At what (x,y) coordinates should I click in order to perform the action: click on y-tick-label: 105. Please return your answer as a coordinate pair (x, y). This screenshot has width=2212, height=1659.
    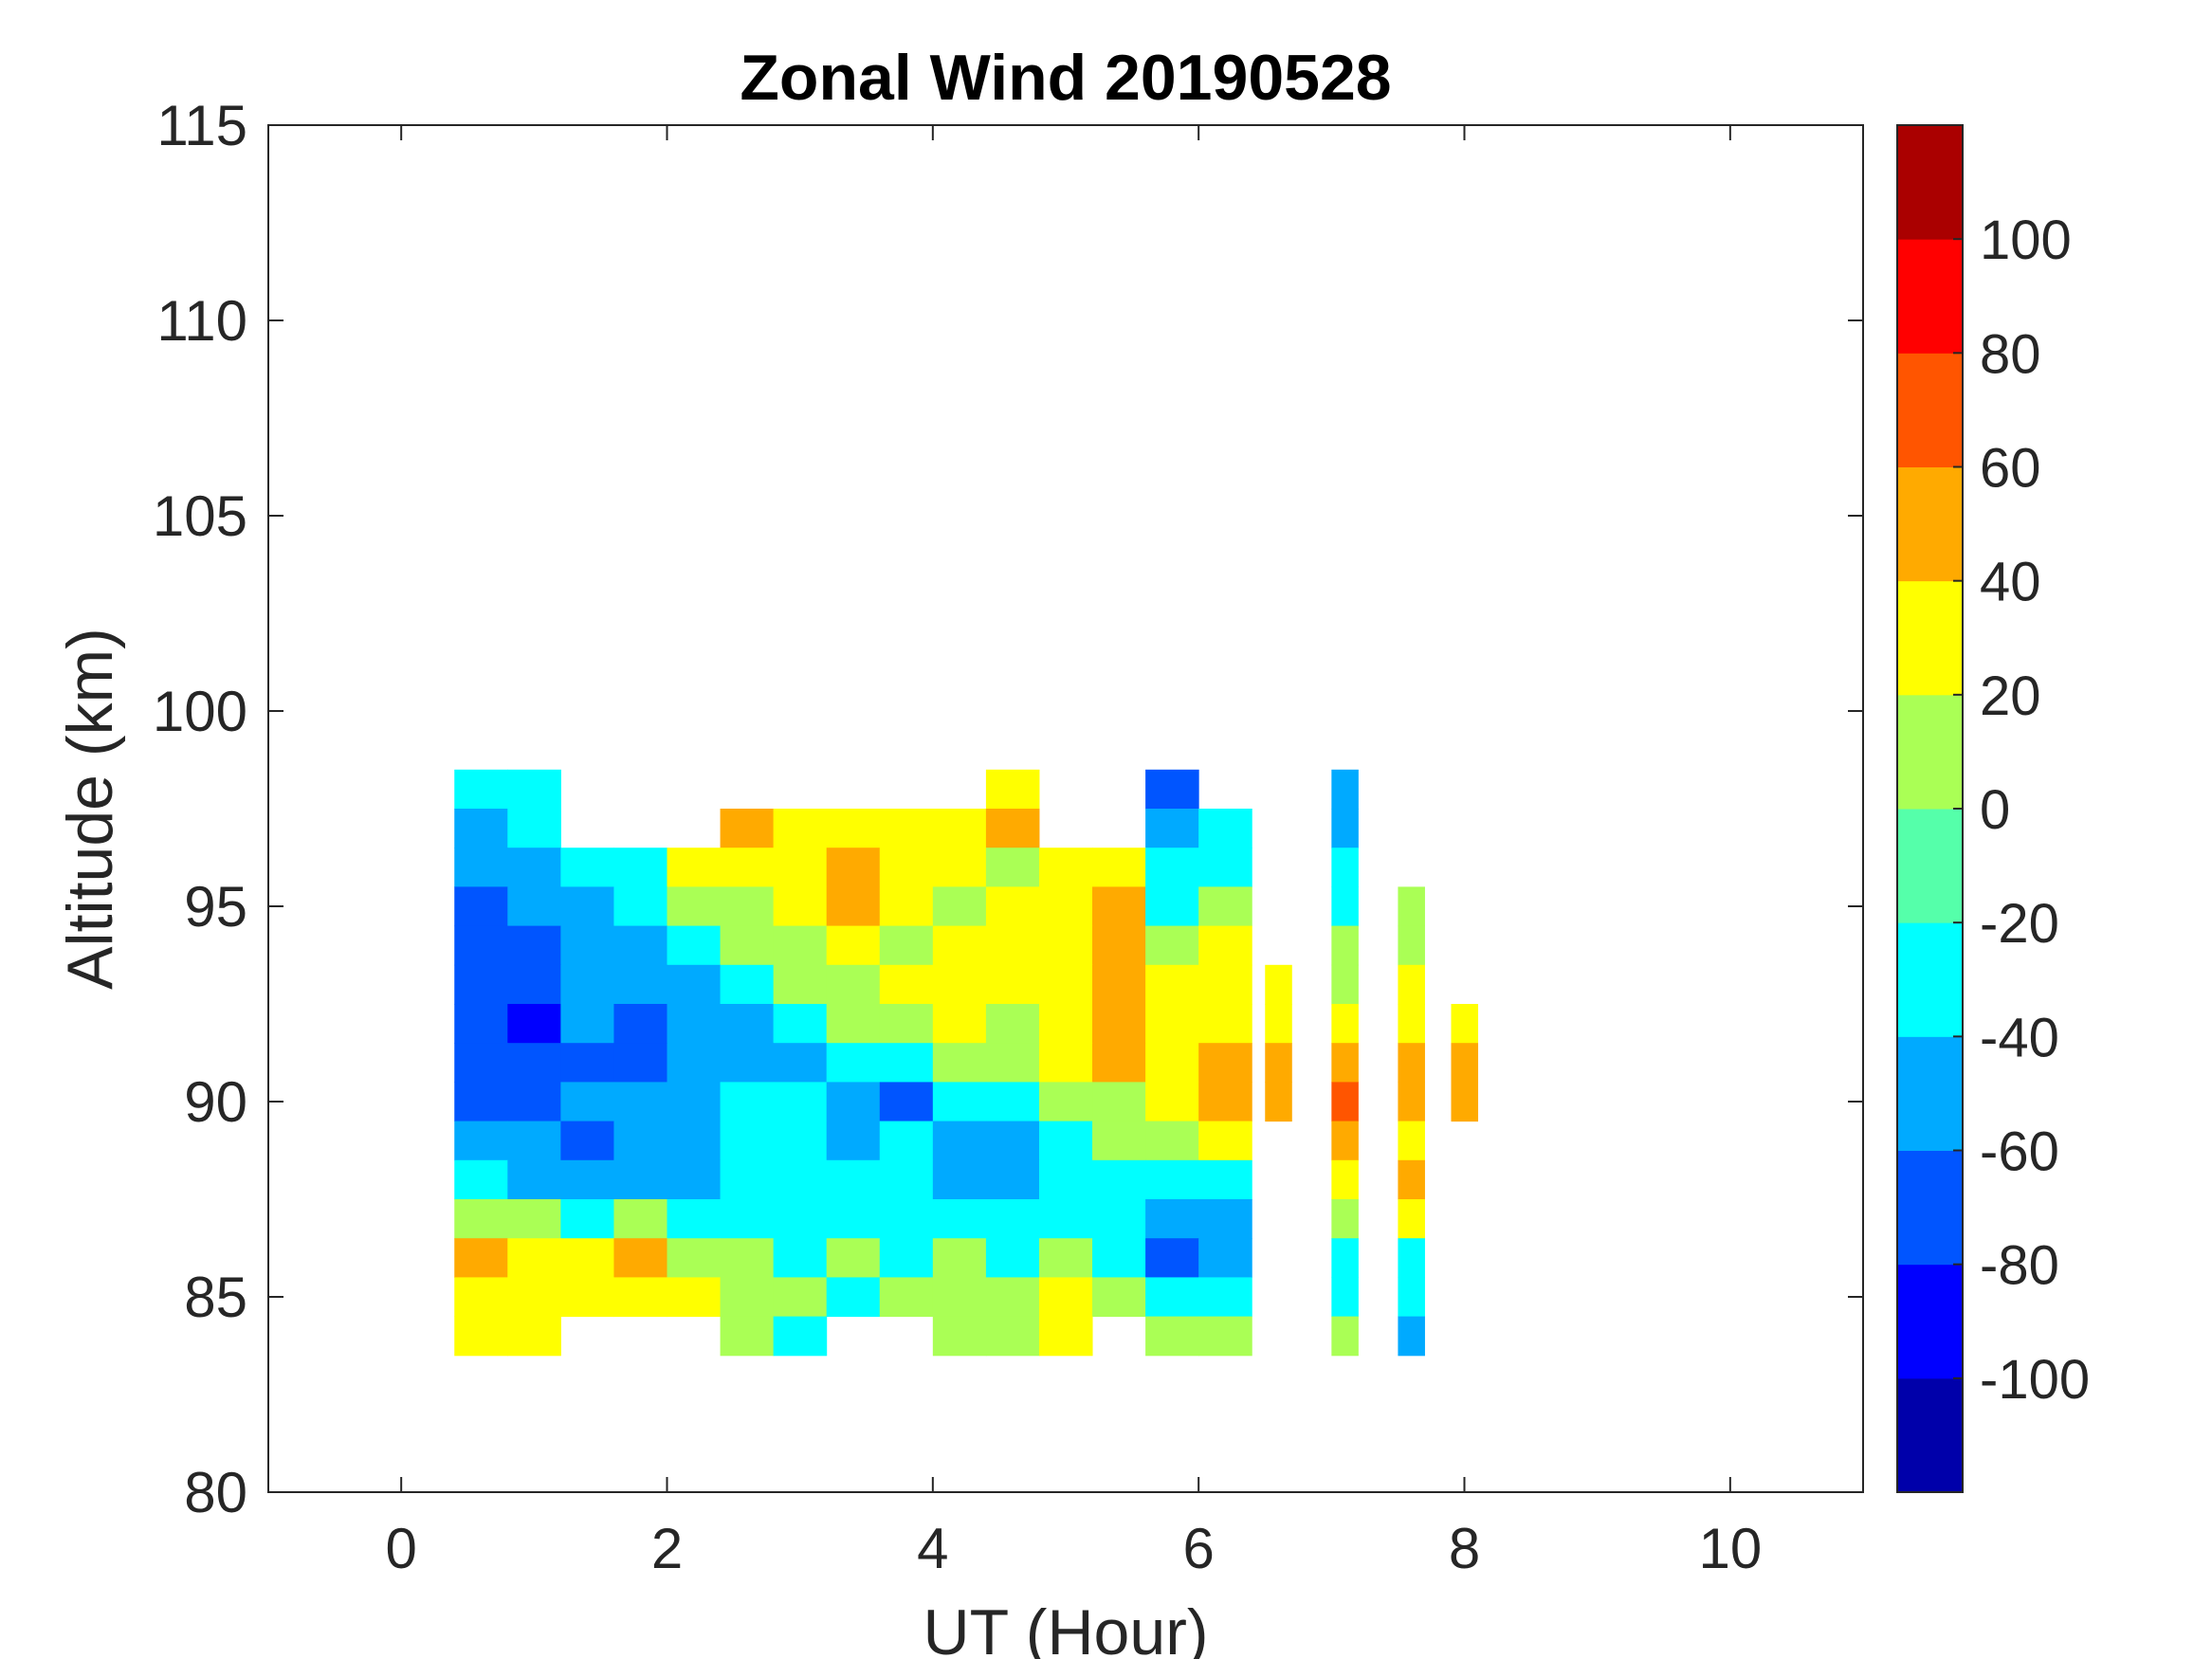
    Looking at the image, I should click on (200, 516).